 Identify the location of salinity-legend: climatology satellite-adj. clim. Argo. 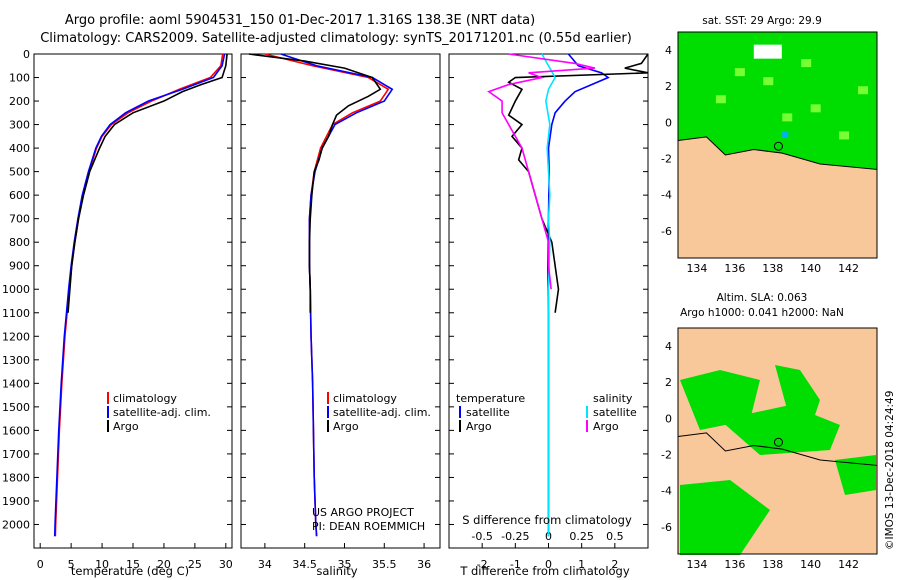
(379, 412).